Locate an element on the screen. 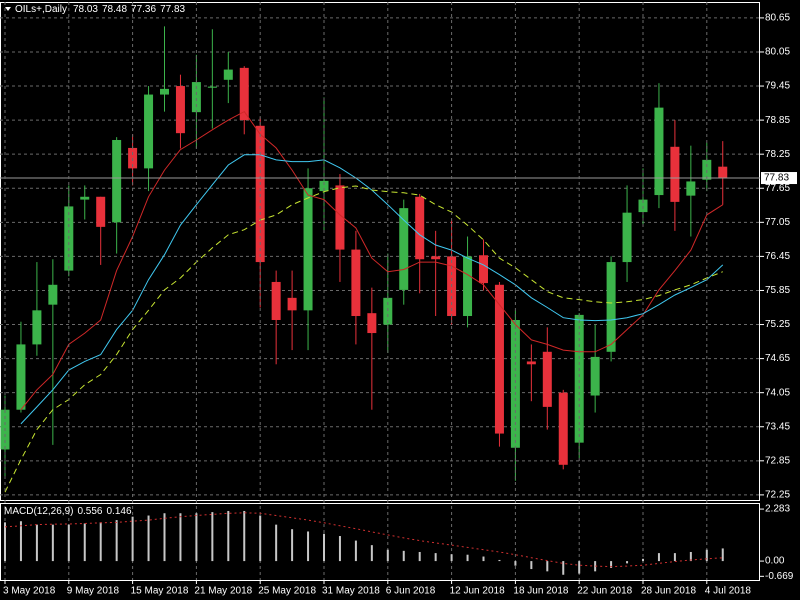  panel-frame is located at coordinates (380, 542).